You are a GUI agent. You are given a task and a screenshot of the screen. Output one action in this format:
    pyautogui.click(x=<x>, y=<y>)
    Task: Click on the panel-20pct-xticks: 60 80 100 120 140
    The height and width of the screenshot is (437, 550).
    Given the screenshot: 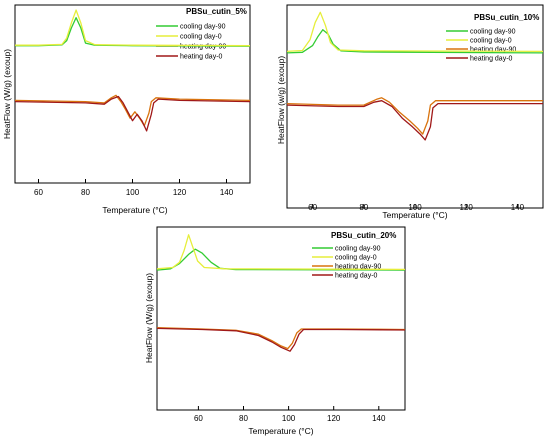 What is the action you would take?
    pyautogui.click(x=290, y=414)
    